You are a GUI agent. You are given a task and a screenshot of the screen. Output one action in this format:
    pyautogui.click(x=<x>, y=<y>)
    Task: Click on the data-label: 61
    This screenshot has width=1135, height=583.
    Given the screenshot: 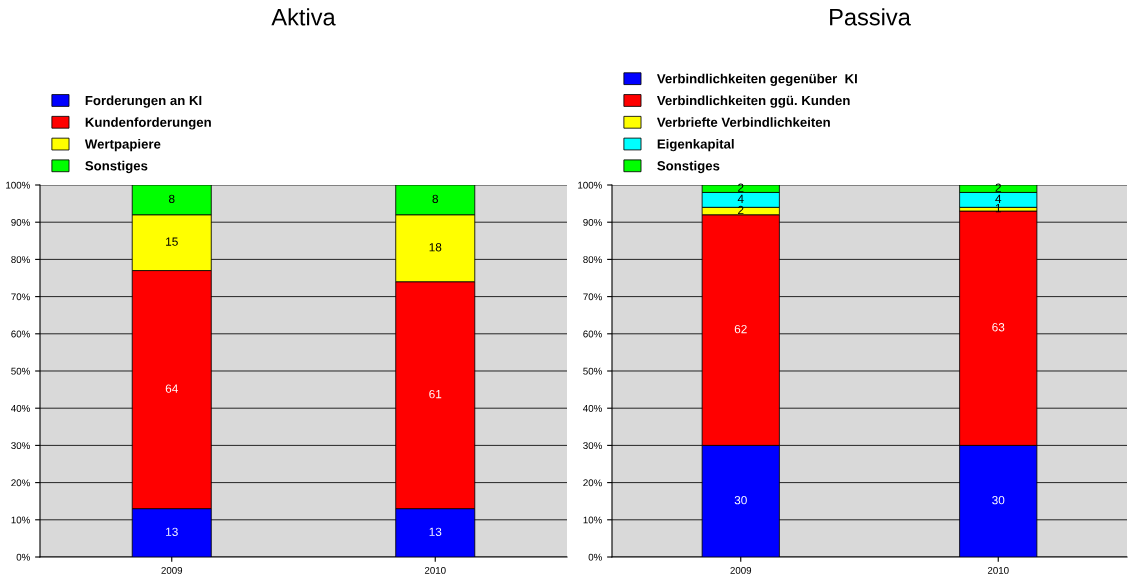 What is the action you would take?
    pyautogui.click(x=435, y=394)
    